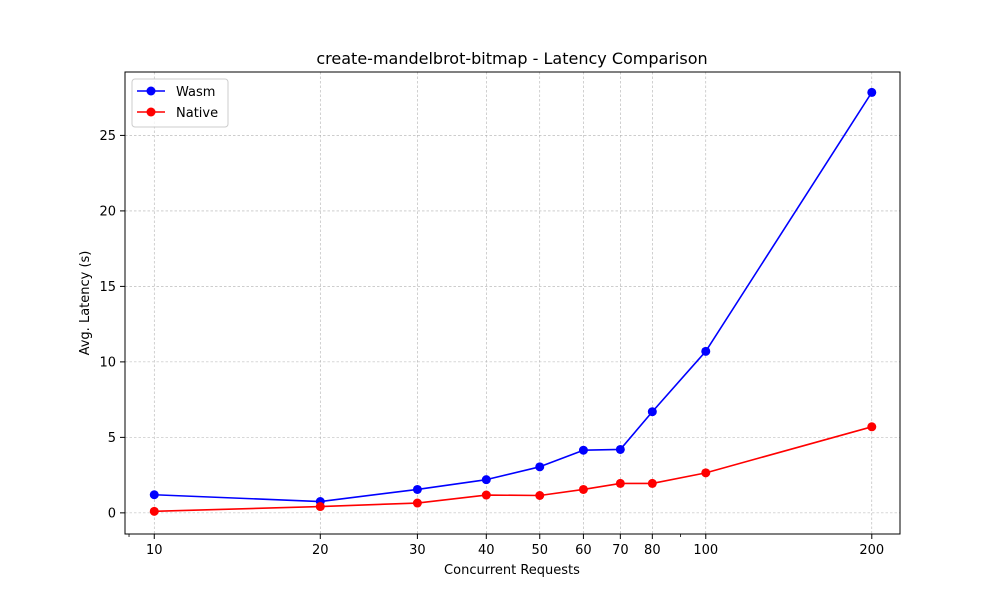 The height and width of the screenshot is (600, 1000). What do you see at coordinates (107, 211) in the screenshot?
I see `y-tick-label: 20` at bounding box center [107, 211].